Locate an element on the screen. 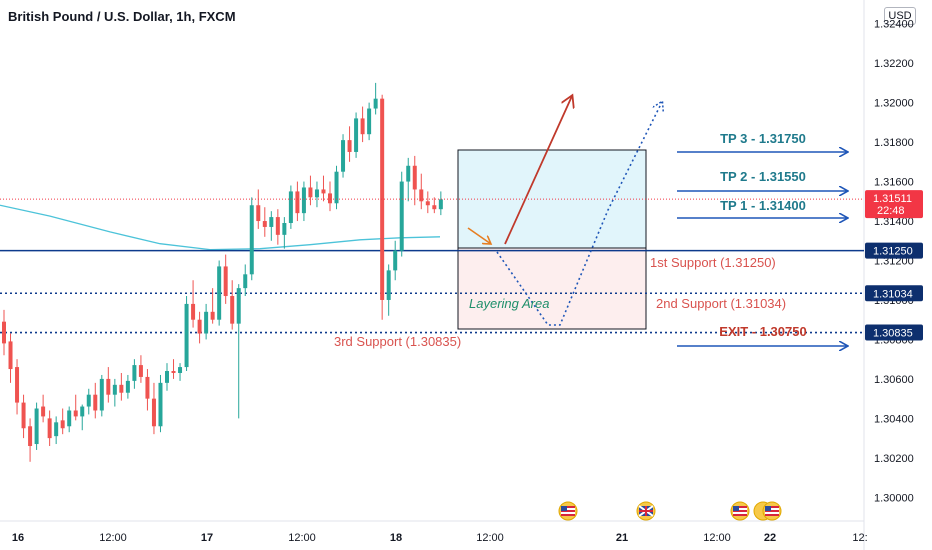 The height and width of the screenshot is (550, 932). time-tick-label: 12:00 is located at coordinates (717, 538).